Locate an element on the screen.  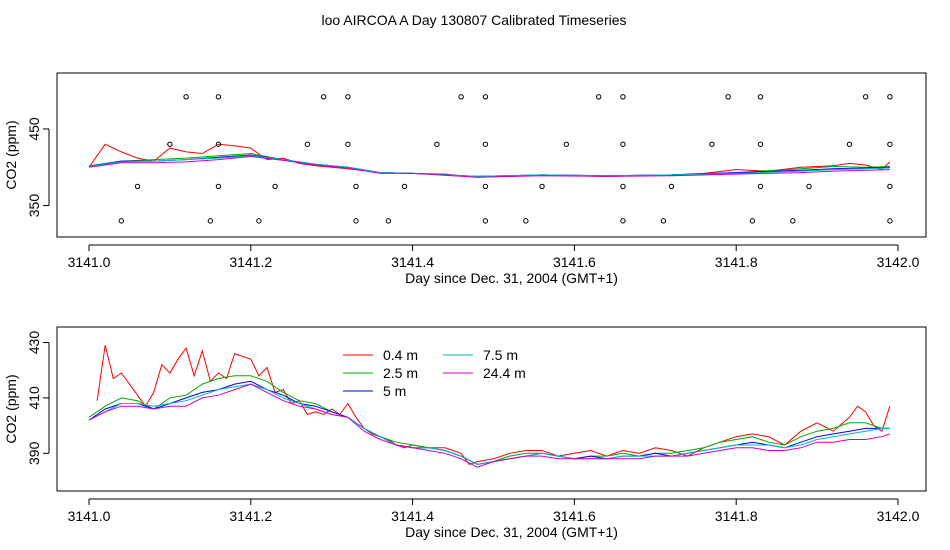
legend-label-7-5-m: 7.5 m is located at coordinates (500, 355).